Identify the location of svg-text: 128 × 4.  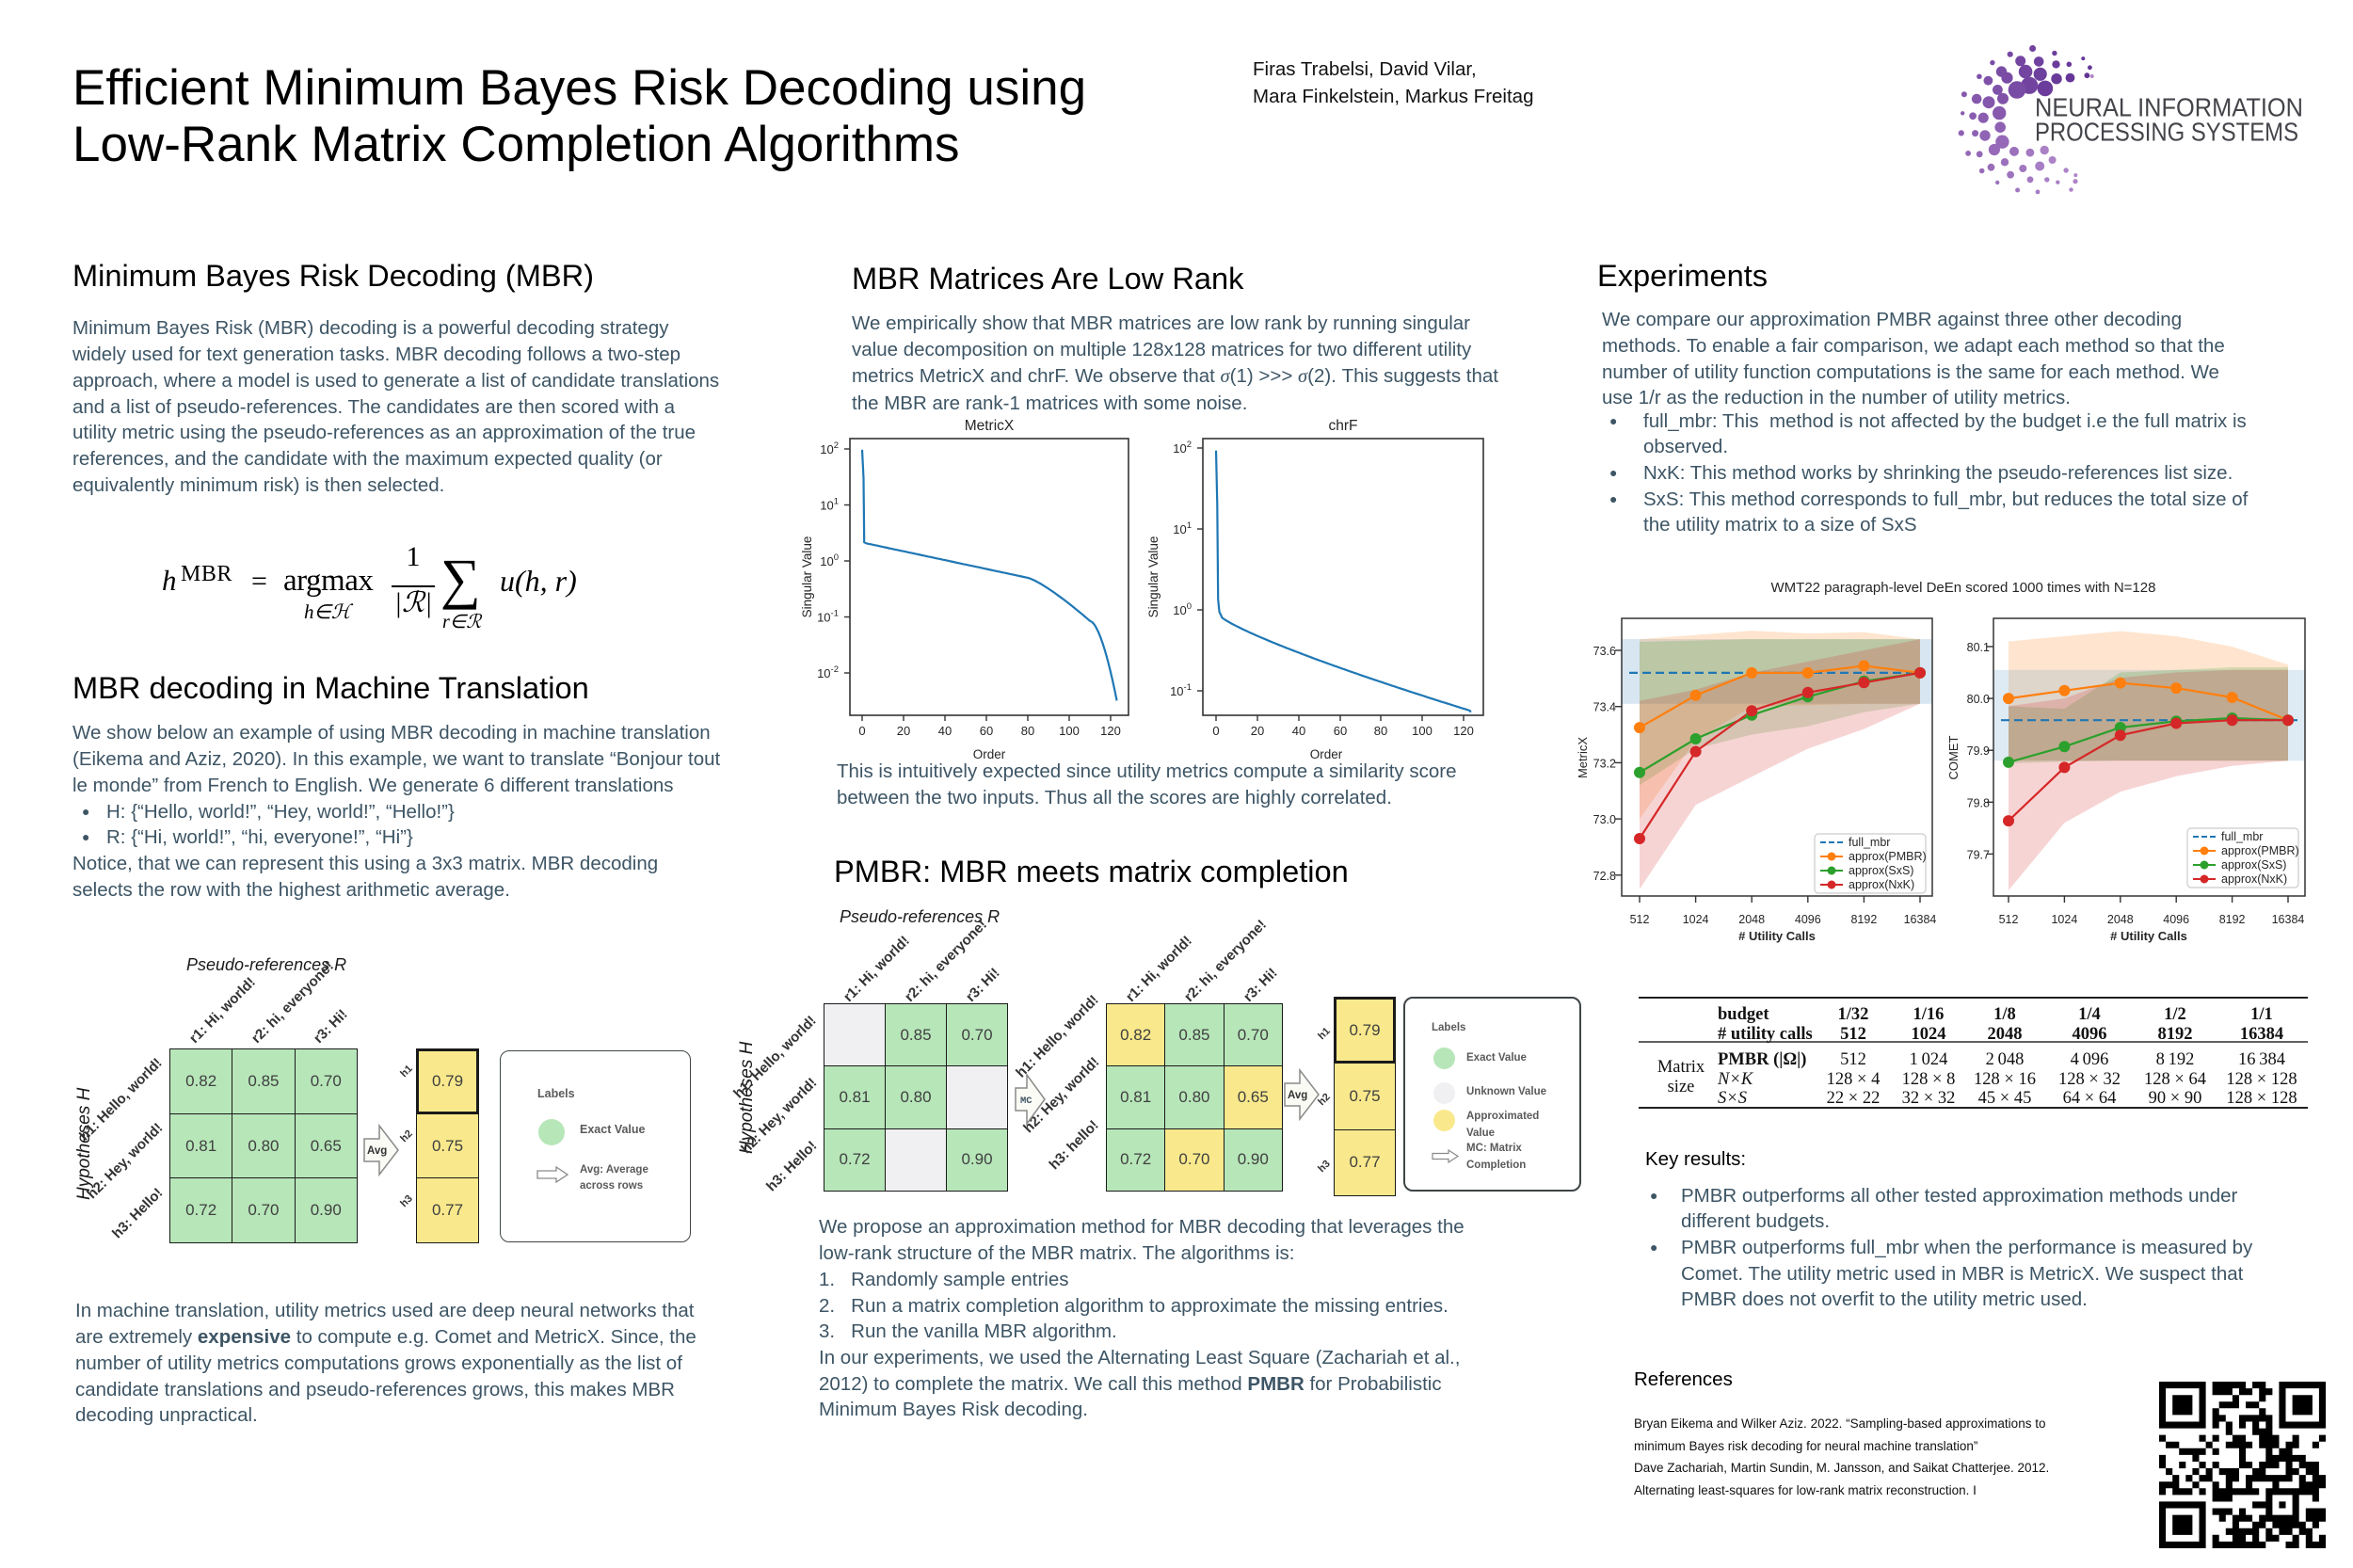
(1854, 1079).